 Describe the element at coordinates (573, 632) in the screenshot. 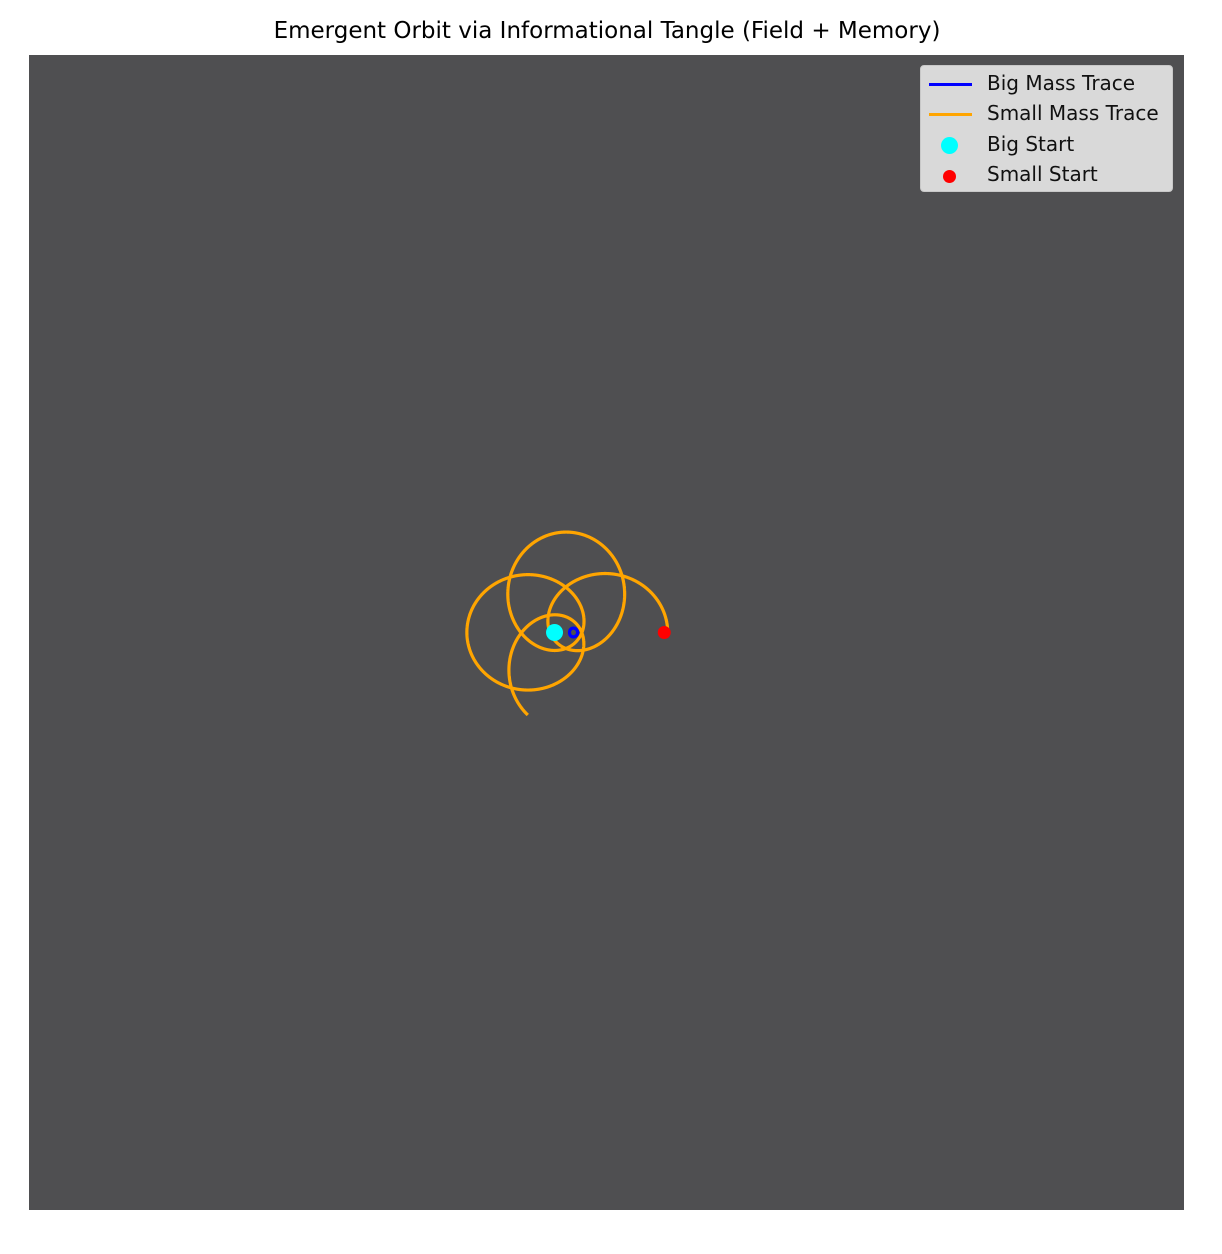

I see `big-mass-trace` at that location.